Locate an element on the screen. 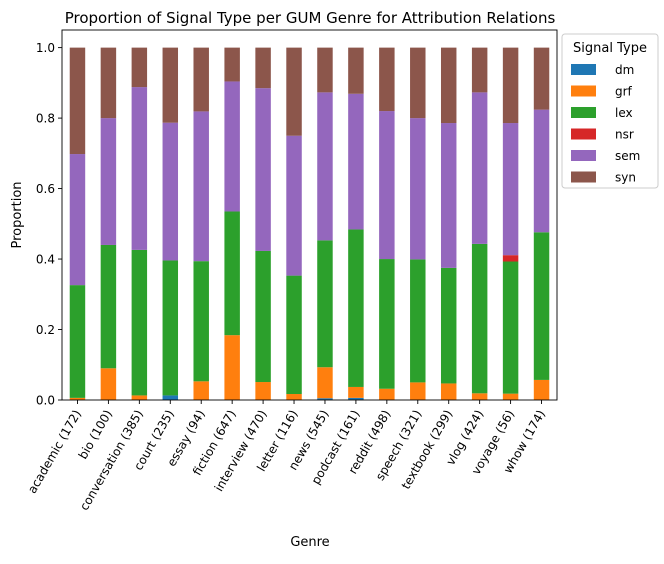  legend-swatch-sem is located at coordinates (583, 155).